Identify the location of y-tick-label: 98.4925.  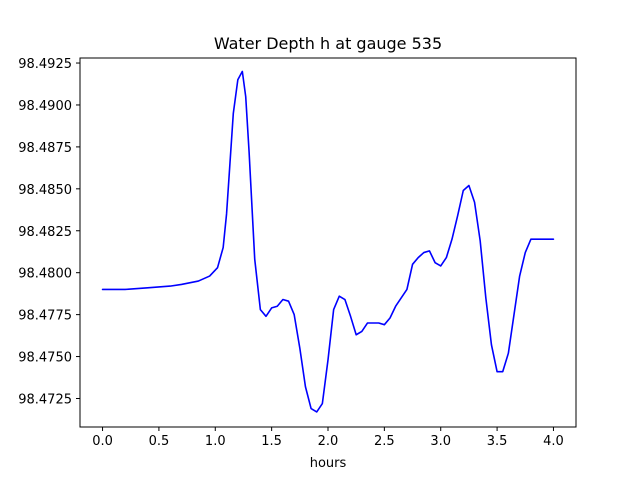
(45, 64).